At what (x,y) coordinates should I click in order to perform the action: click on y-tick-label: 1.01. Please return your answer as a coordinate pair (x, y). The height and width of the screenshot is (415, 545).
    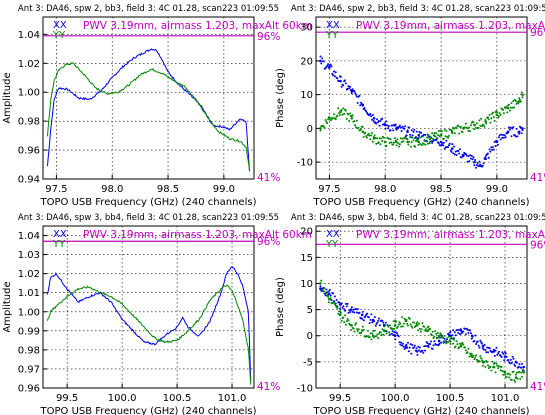
    Looking at the image, I should click on (29, 293).